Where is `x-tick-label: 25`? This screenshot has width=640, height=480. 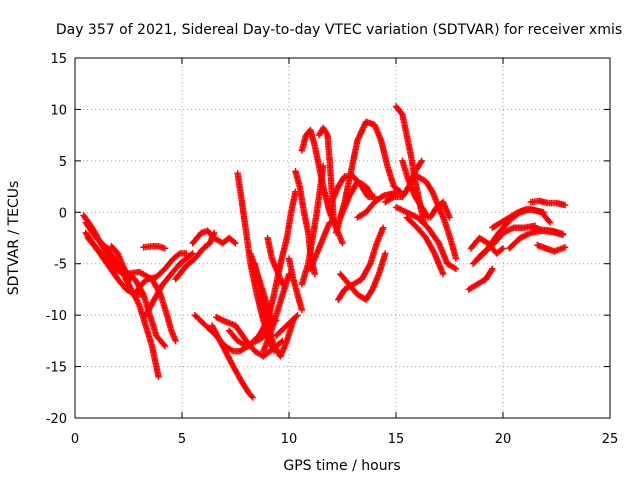
x-tick-label: 25 is located at coordinates (610, 439).